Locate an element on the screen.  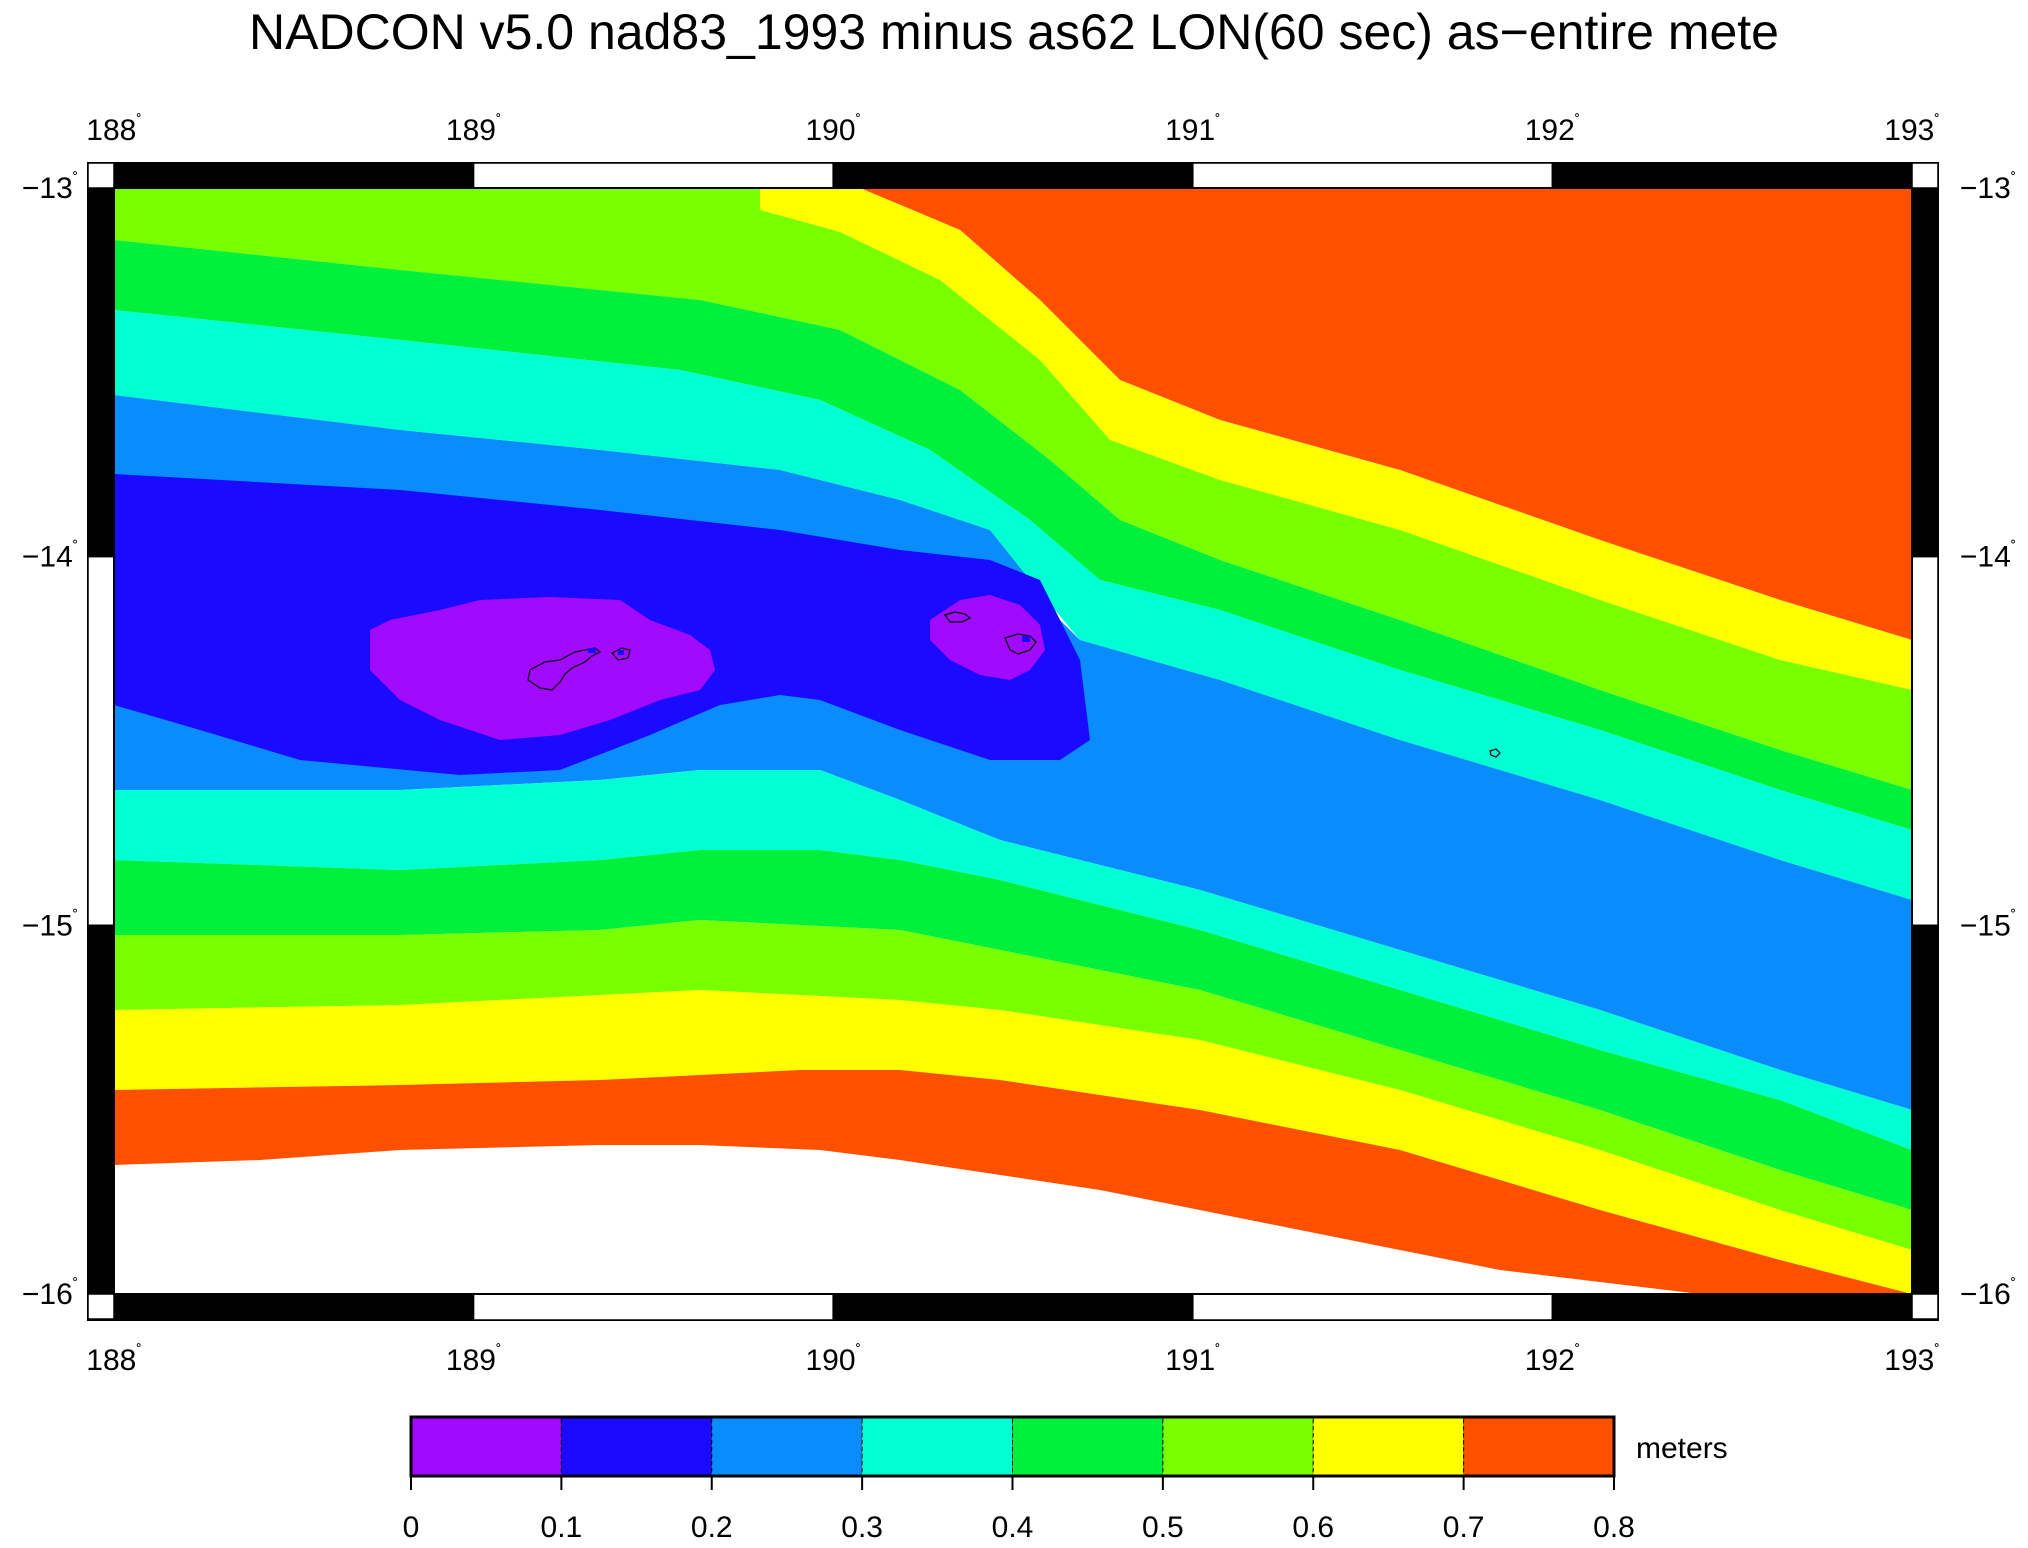
lon-tick-label-bottom: 191˚ is located at coordinates (1192, 1360).